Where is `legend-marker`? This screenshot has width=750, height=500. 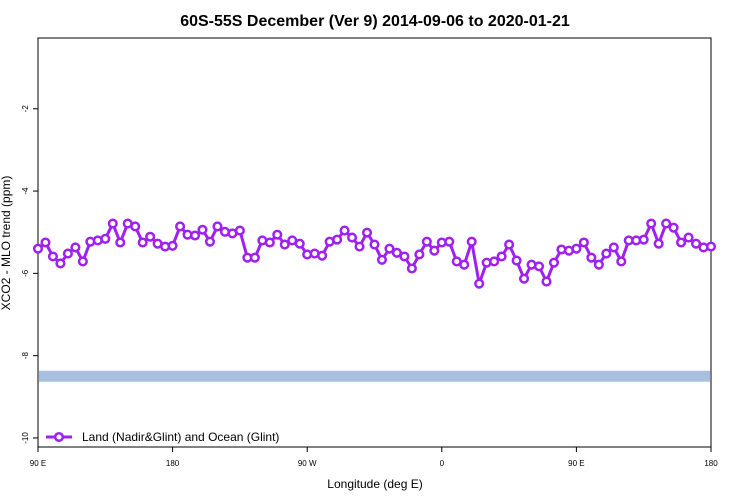
legend-marker is located at coordinates (59, 437).